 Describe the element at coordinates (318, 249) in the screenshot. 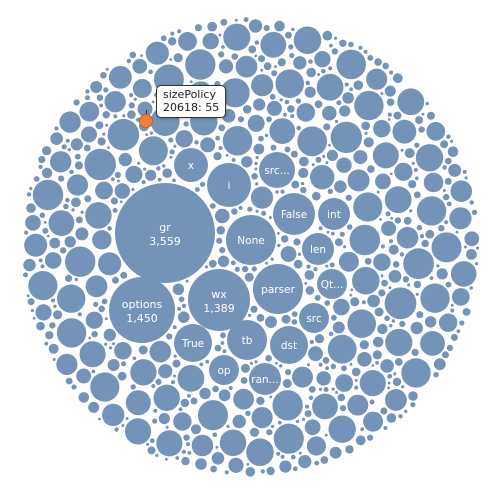

I see `bubble-len` at that location.